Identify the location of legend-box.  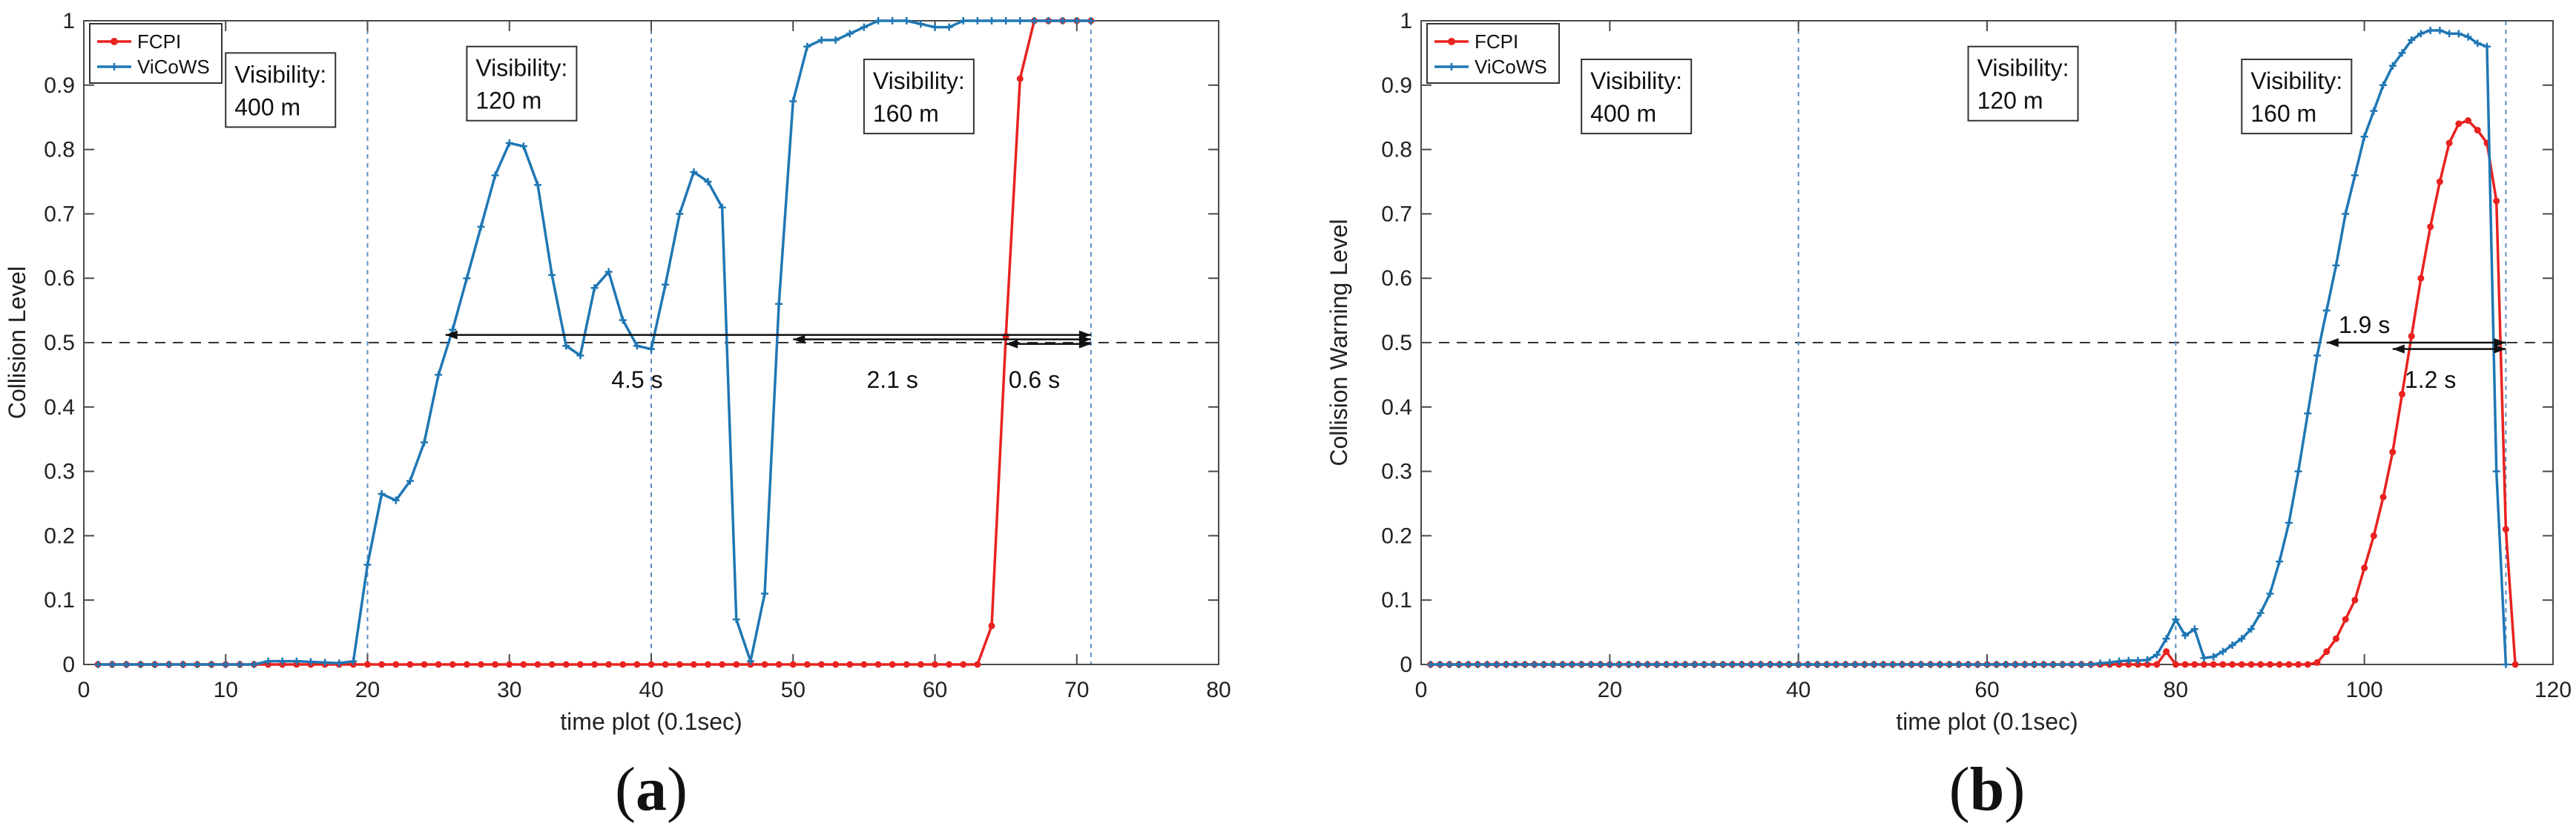
(1493, 53).